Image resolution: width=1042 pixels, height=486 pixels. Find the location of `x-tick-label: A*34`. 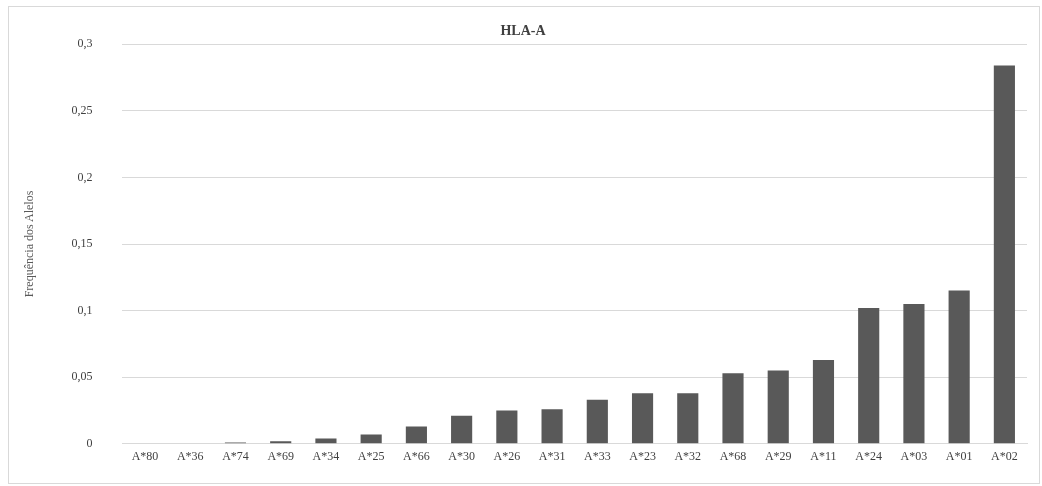

x-tick-label: A*34 is located at coordinates (326, 456).